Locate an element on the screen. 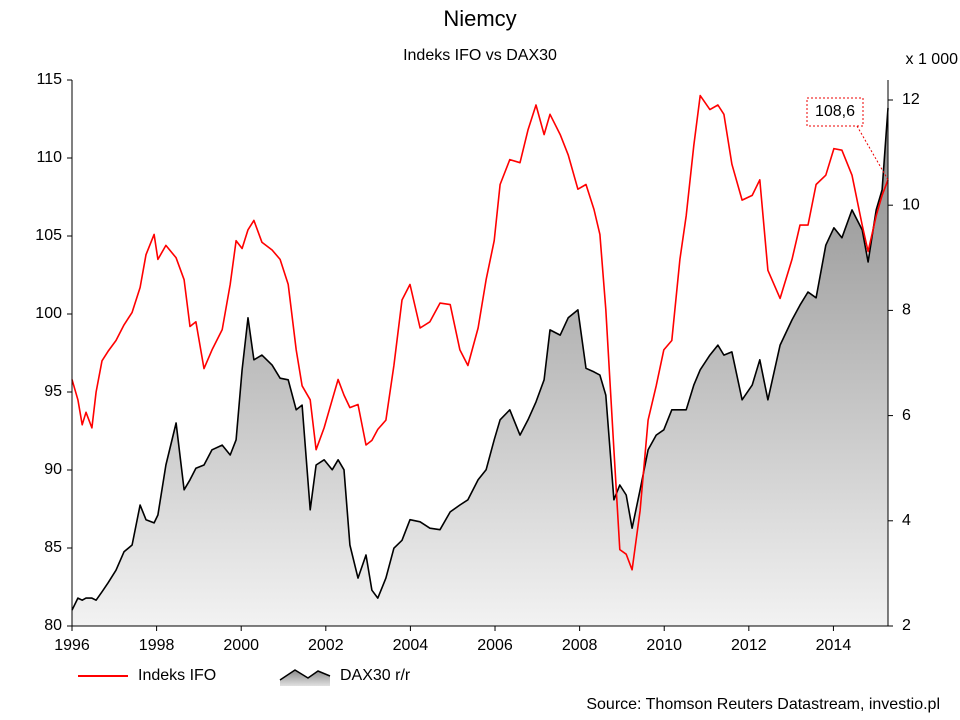 Image resolution: width=960 pixels, height=720 pixels. y2-tick-label: 10 is located at coordinates (911, 204).